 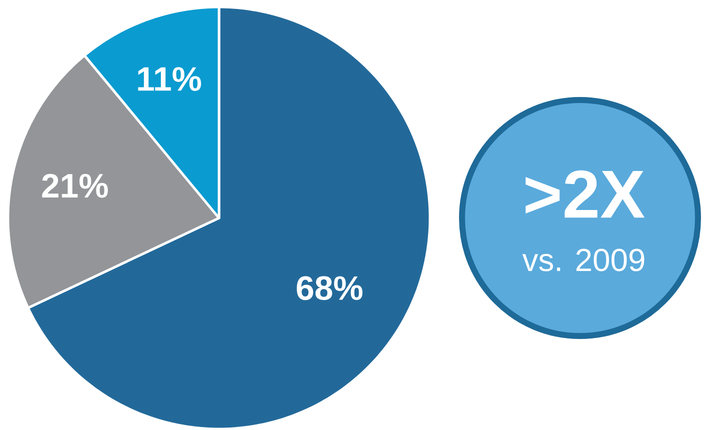 I want to click on data-label: 68%, so click(x=329, y=288).